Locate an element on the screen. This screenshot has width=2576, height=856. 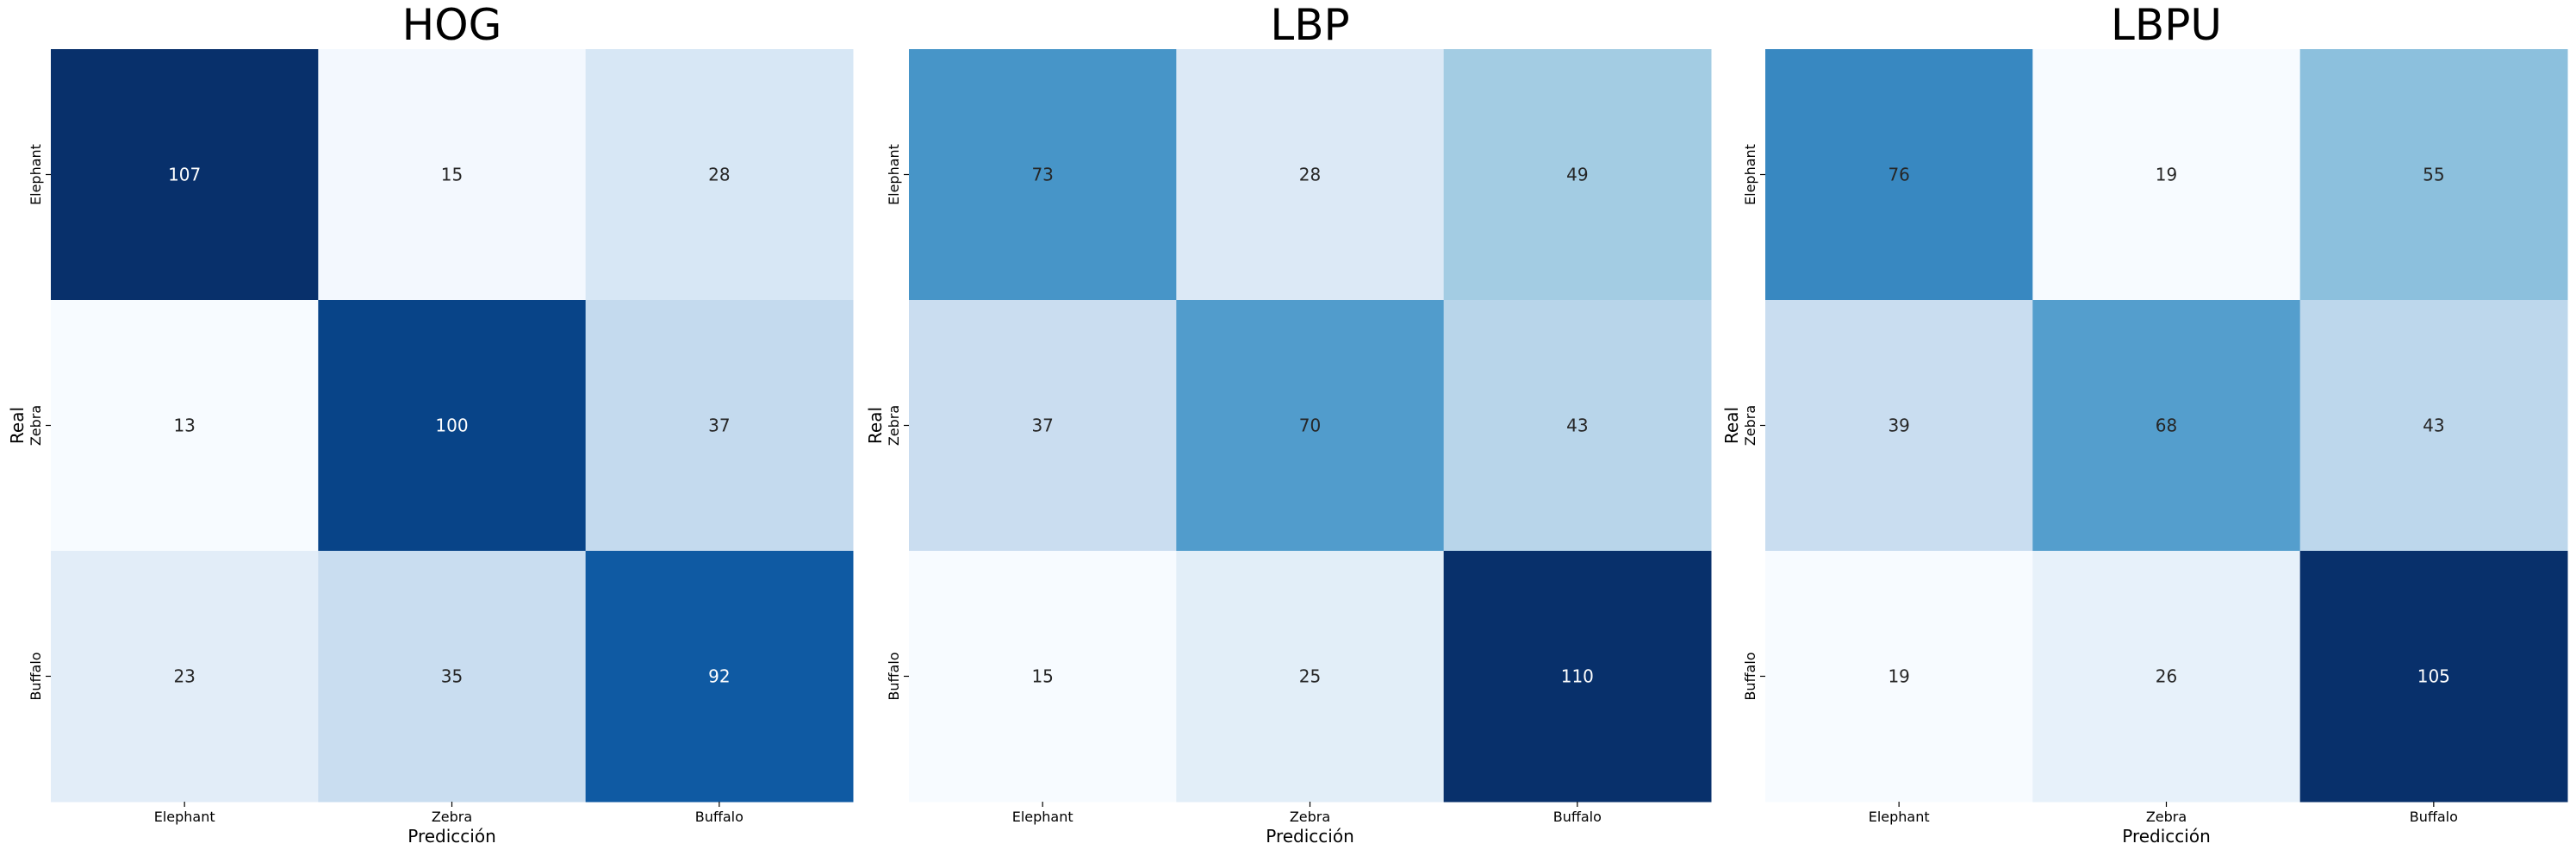
chart-title: LBP is located at coordinates (1310, 25).